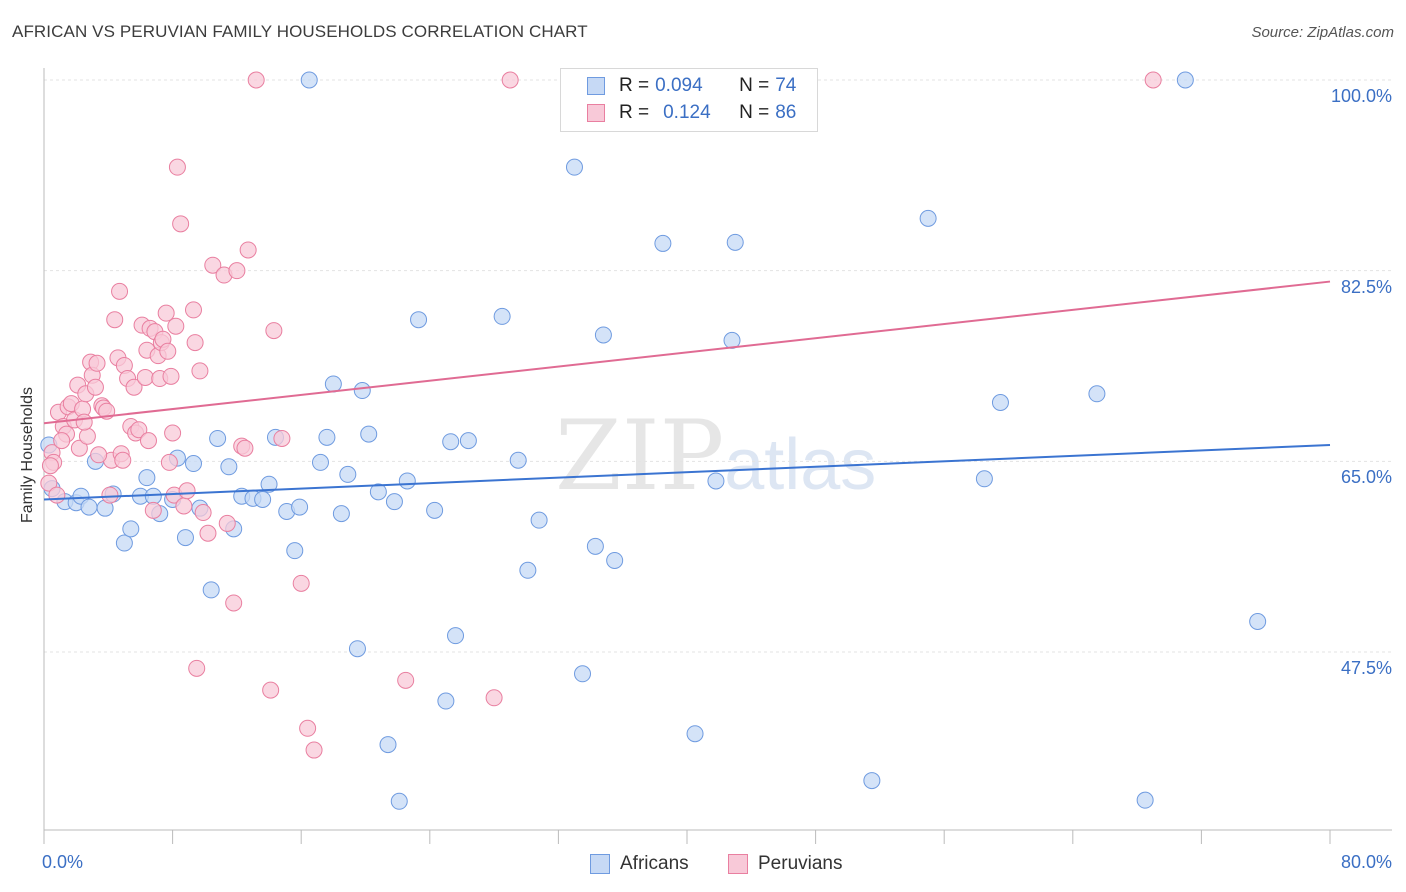 The image size is (1406, 892). What do you see at coordinates (654, 863) in the screenshot?
I see `bottom-legend-label-africans: Africans` at bounding box center [654, 863].